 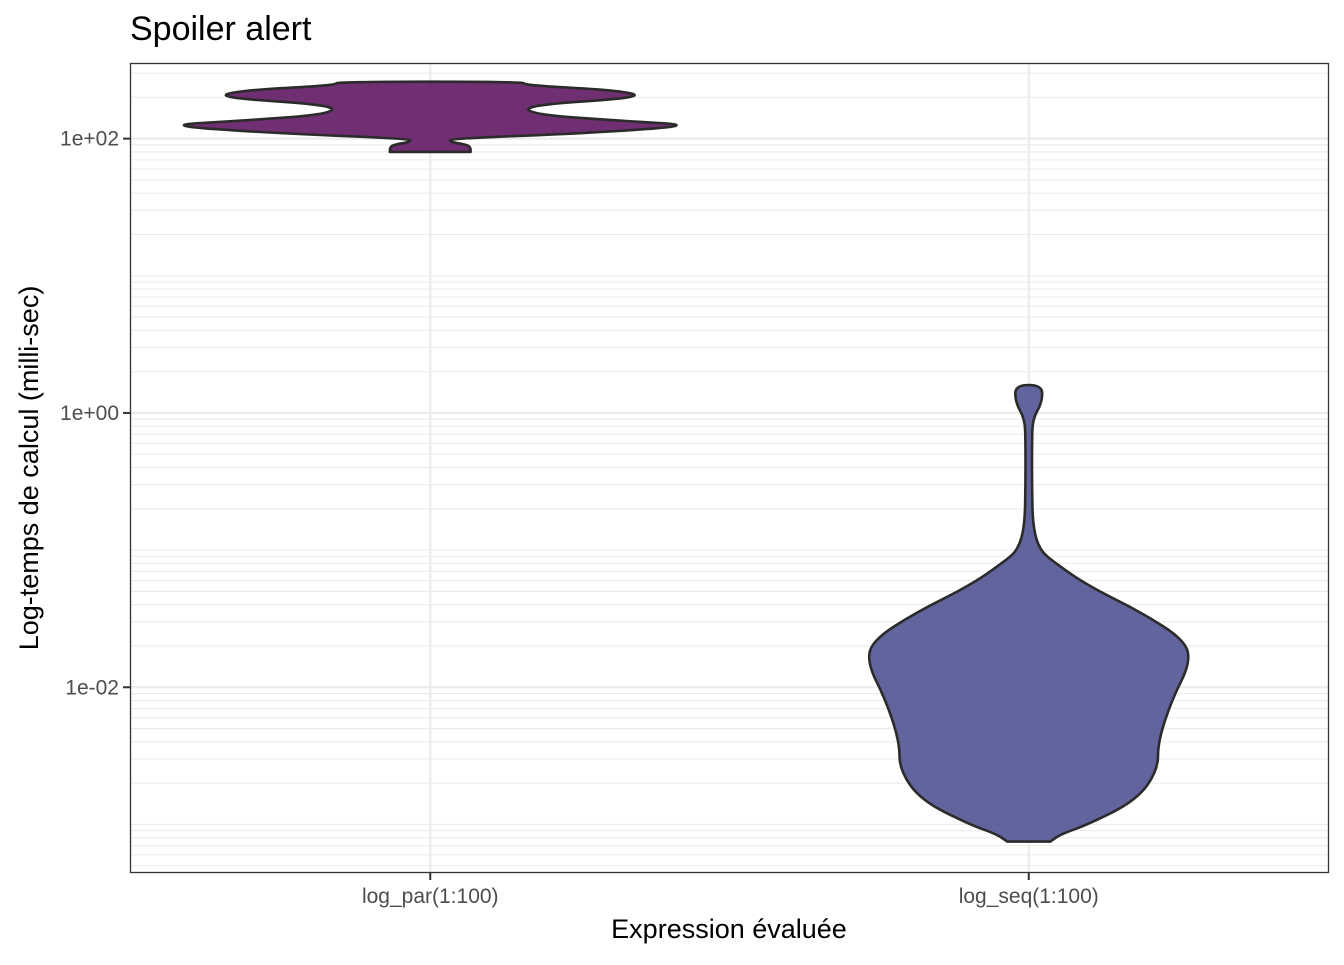 I want to click on y-tick-label: 1e-02, so click(x=92, y=687).